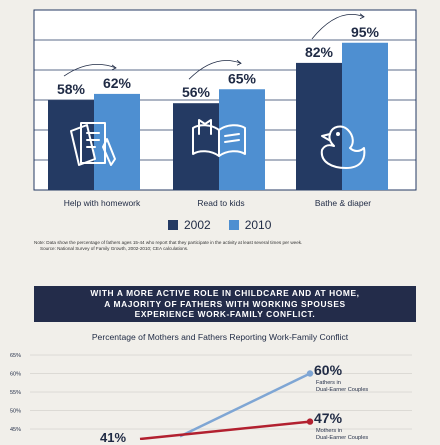 This screenshot has width=440, height=445. I want to click on book-bookmark, so click(205, 127).